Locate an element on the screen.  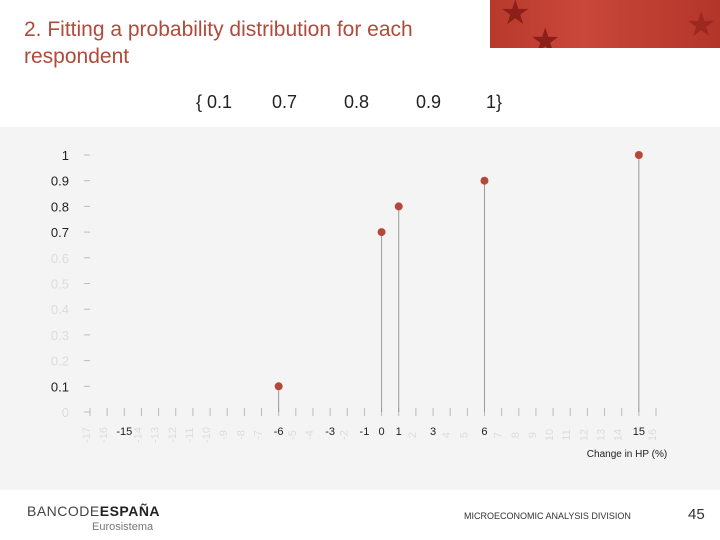
x-tick-label: -10 is located at coordinates (207, 435).